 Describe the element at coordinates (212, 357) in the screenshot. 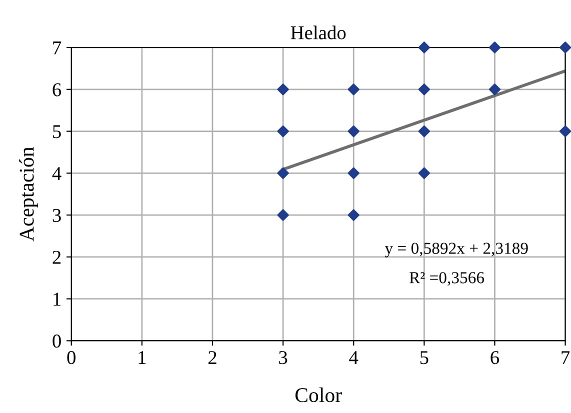

I see `x-tick-label: 2` at that location.